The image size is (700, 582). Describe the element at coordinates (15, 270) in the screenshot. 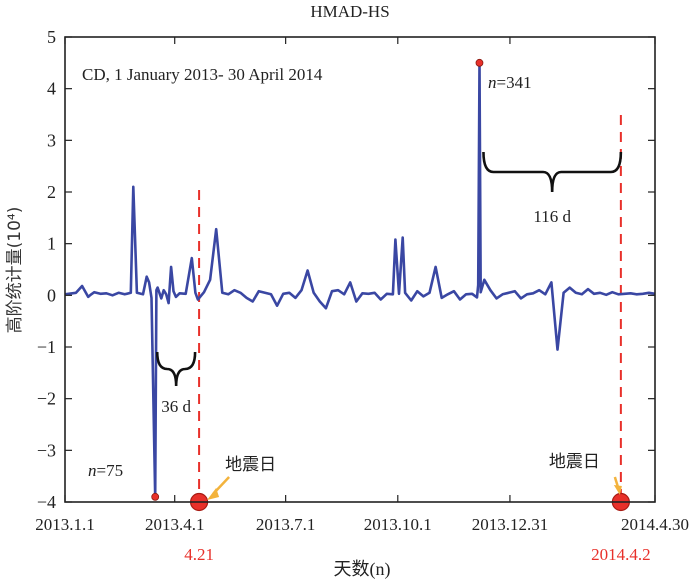

I see `y-axis-label: 高阶统计量(10⁴)` at that location.